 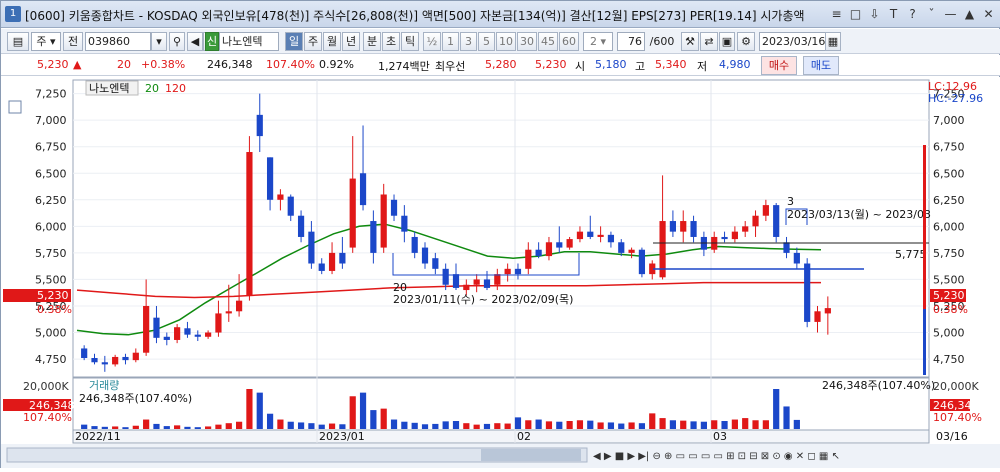 I want to click on buy-button: 매수, so click(x=779, y=65).